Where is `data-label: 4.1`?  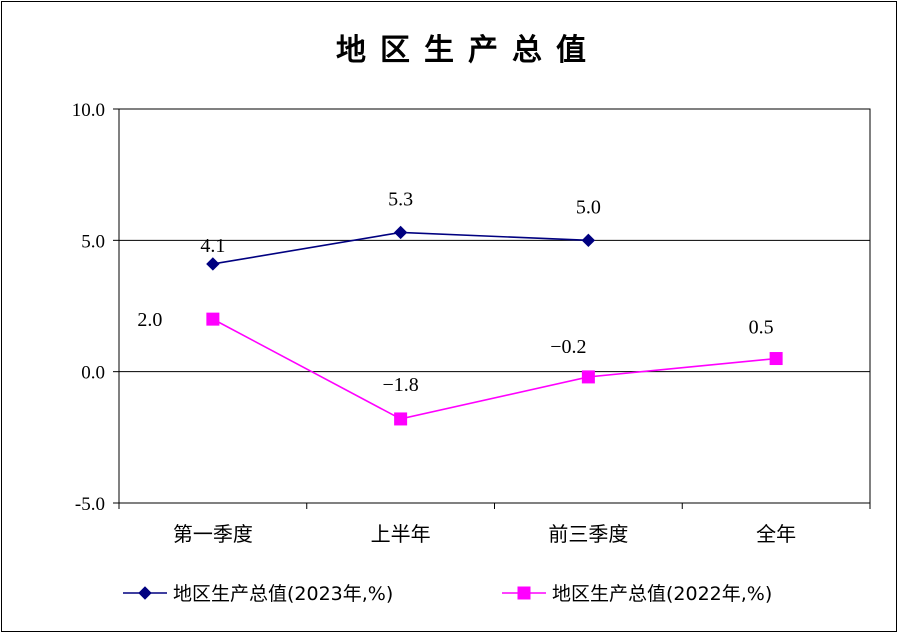
data-label: 4.1 is located at coordinates (212, 246).